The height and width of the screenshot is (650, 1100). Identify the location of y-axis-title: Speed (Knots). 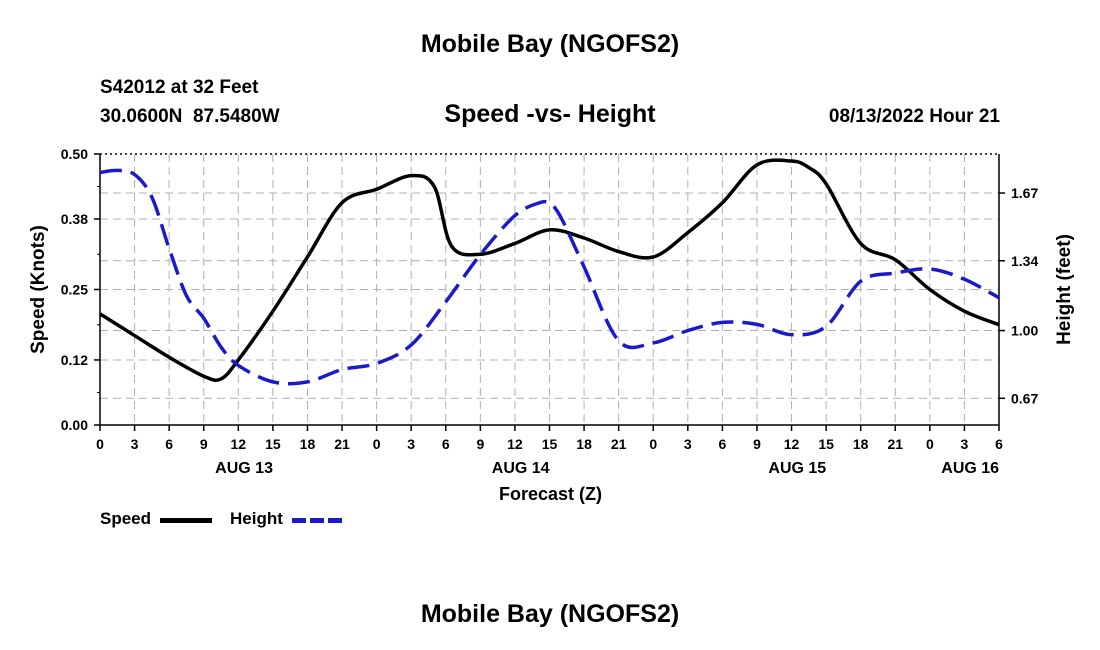
(38, 289).